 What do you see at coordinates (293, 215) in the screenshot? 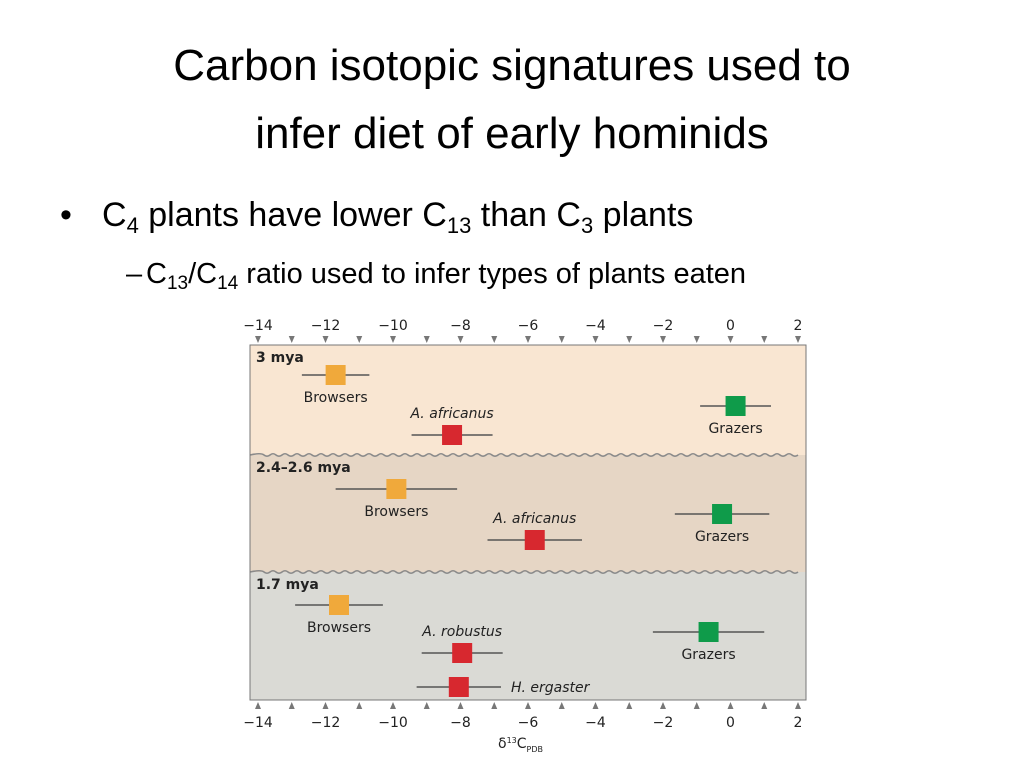
I see `text-run: plants have lower C` at bounding box center [293, 215].